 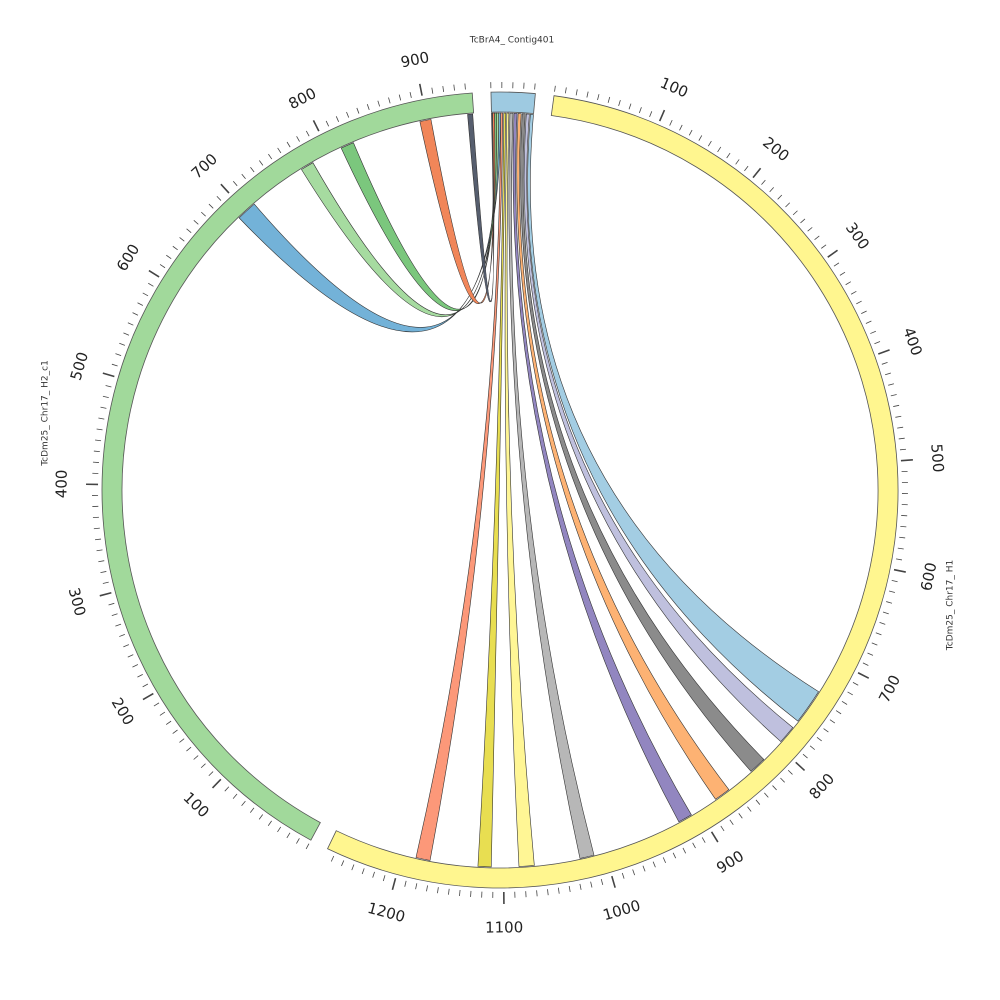 I want to click on segment-name-label: TcBrA4_ Contig401, so click(x=511, y=41).